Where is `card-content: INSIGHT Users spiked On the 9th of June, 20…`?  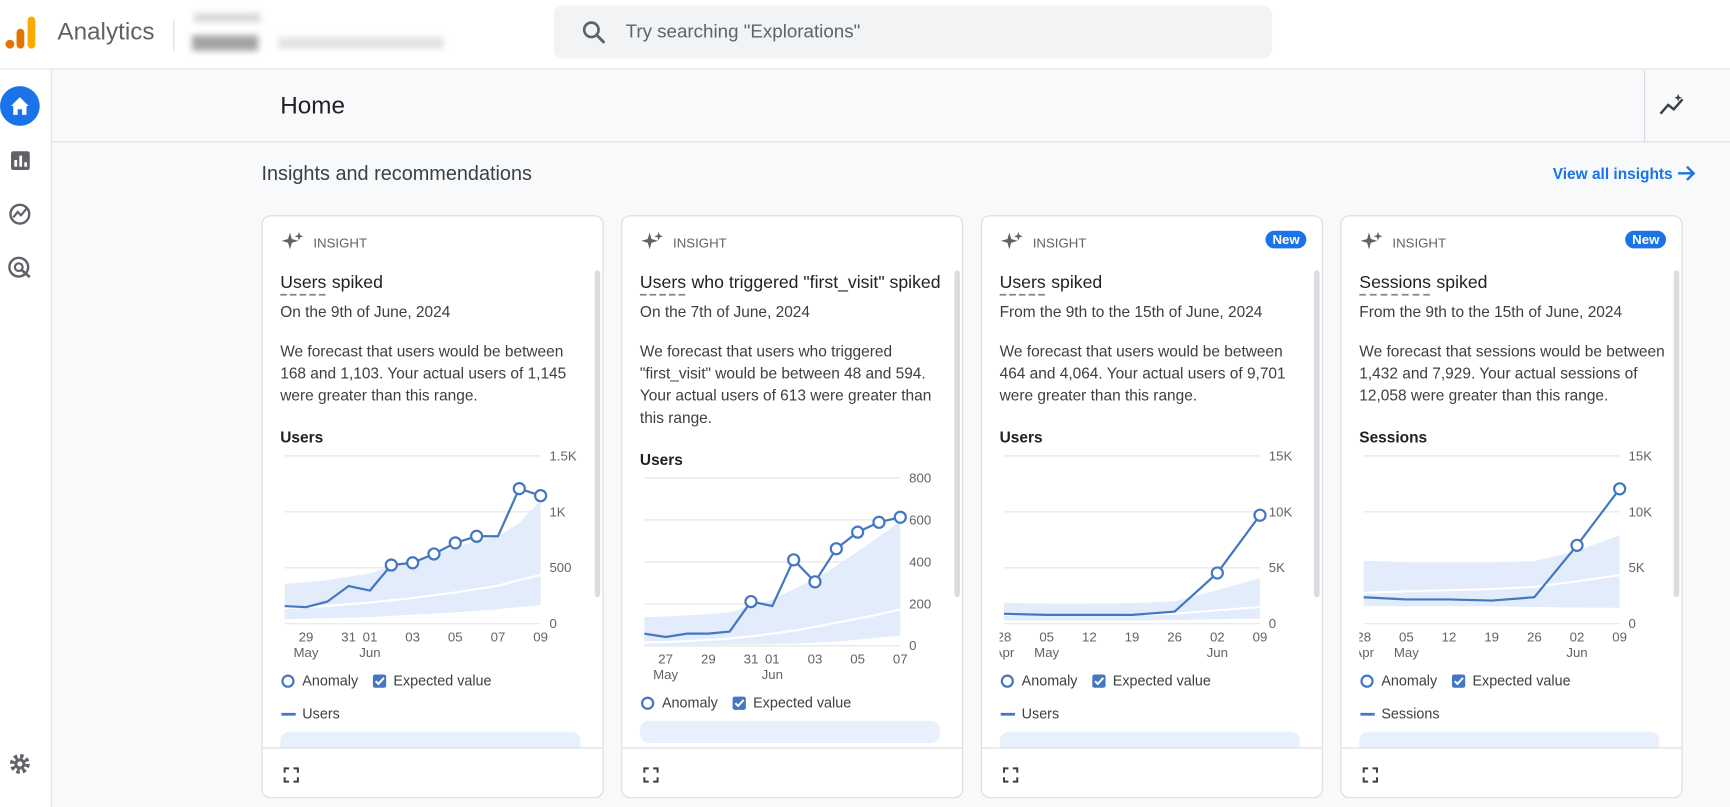
card-content: INSIGHT Users spiked On the 9th of June, 20… is located at coordinates (433, 482).